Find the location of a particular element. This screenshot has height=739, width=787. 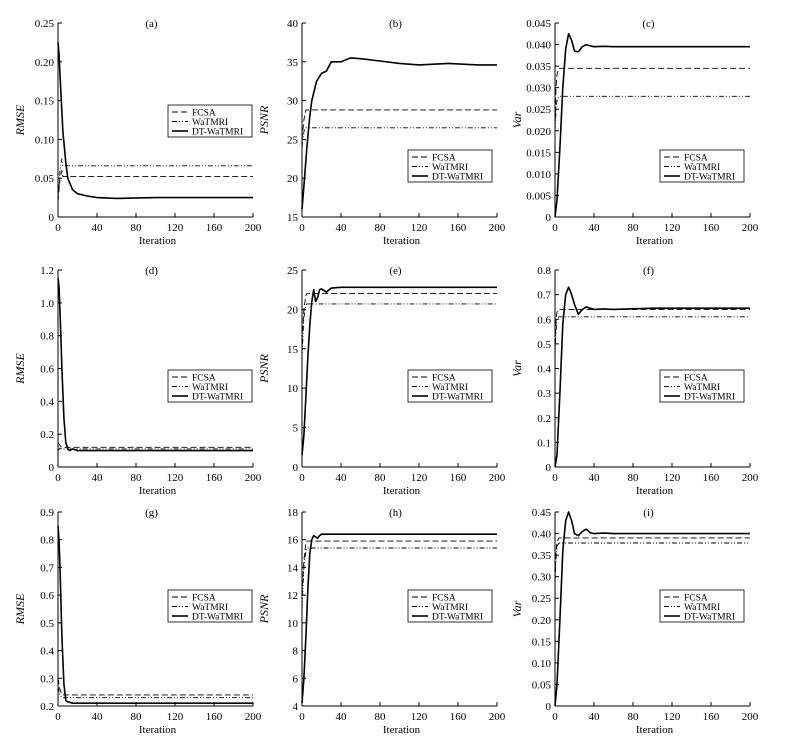

series-line-fcsa-d is located at coordinates (155, 445).